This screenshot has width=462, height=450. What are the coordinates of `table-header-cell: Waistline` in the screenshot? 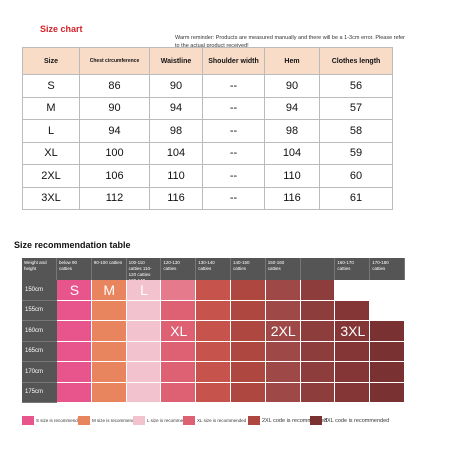 It's located at (176, 61).